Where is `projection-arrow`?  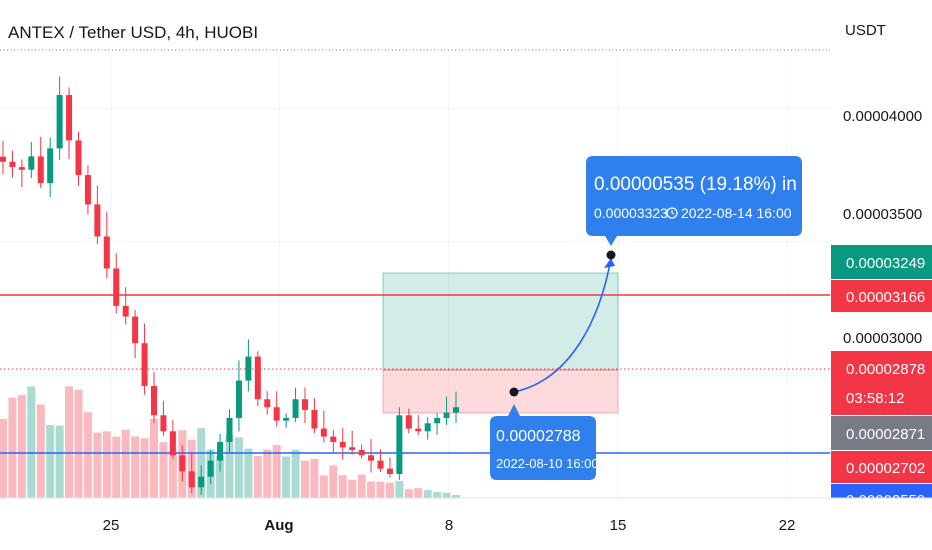
projection-arrow is located at coordinates (562, 325).